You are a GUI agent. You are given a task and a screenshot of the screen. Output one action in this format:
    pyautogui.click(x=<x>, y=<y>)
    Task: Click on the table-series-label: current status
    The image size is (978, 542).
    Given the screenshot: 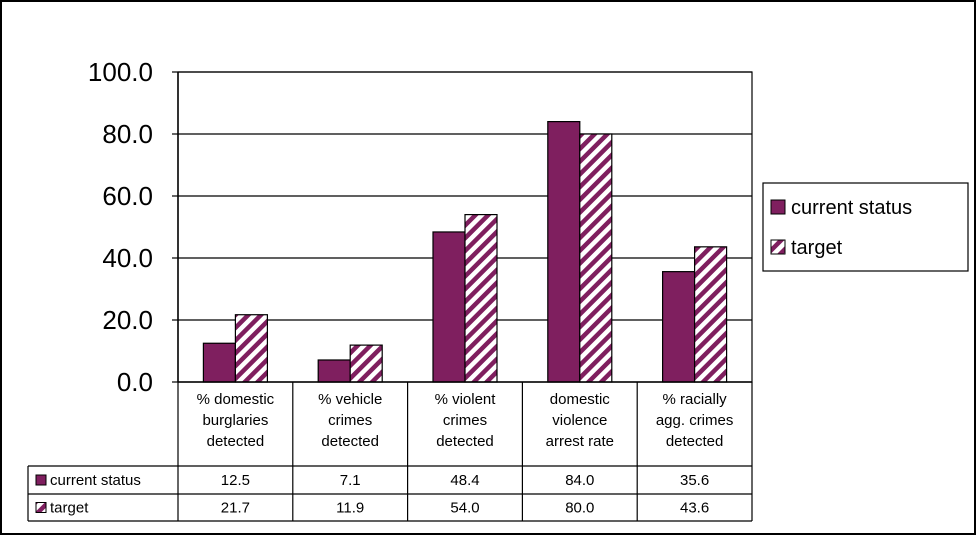 What is the action you would take?
    pyautogui.click(x=95, y=480)
    